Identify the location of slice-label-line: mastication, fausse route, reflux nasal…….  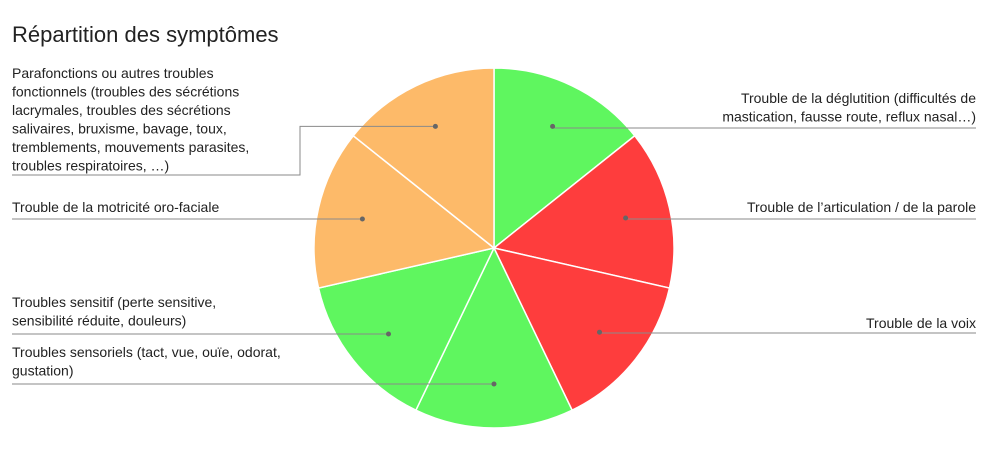
(849, 117).